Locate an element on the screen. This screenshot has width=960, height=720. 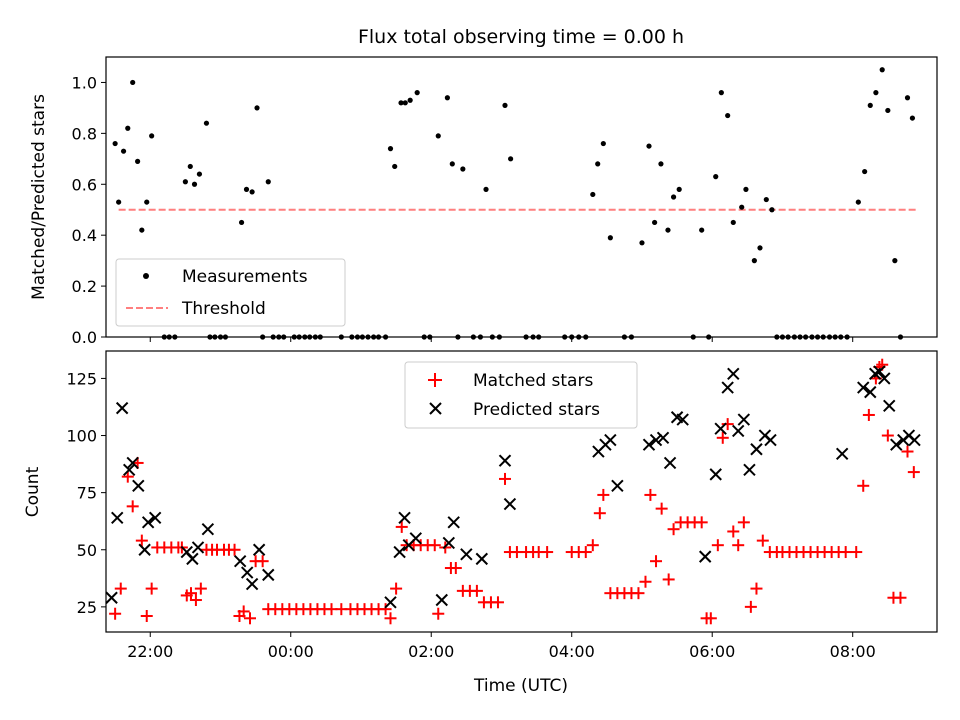
chart-title: Flux total observing time = 0.00 h is located at coordinates (521, 37).